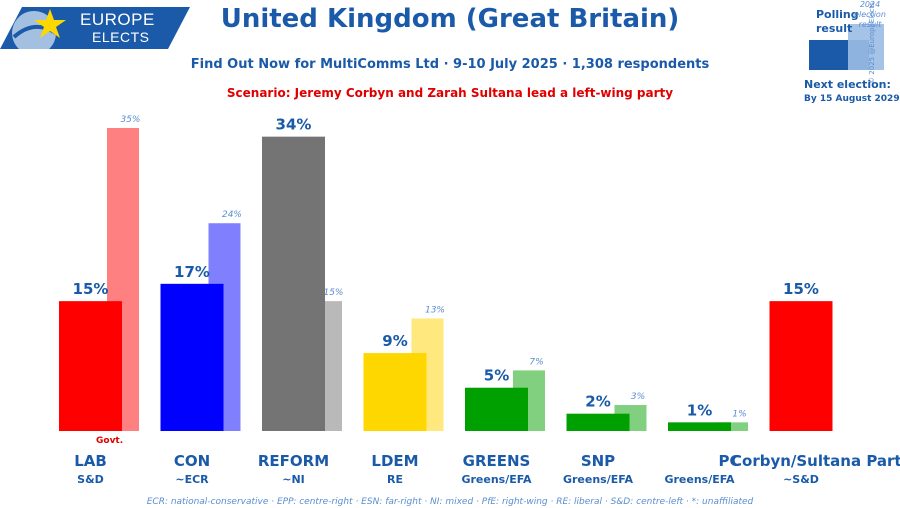  Describe the element at coordinates (496, 461) in the screenshot. I see `party-name-label: GREENS` at that location.